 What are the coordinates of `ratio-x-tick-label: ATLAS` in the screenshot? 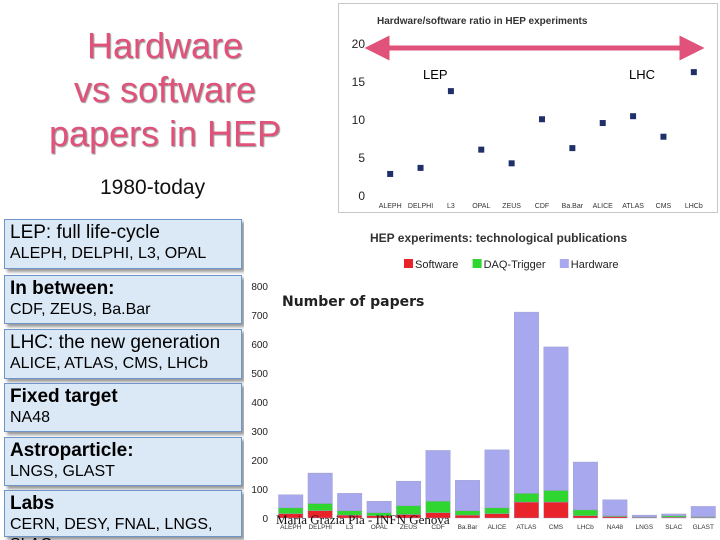 It's located at (633, 206).